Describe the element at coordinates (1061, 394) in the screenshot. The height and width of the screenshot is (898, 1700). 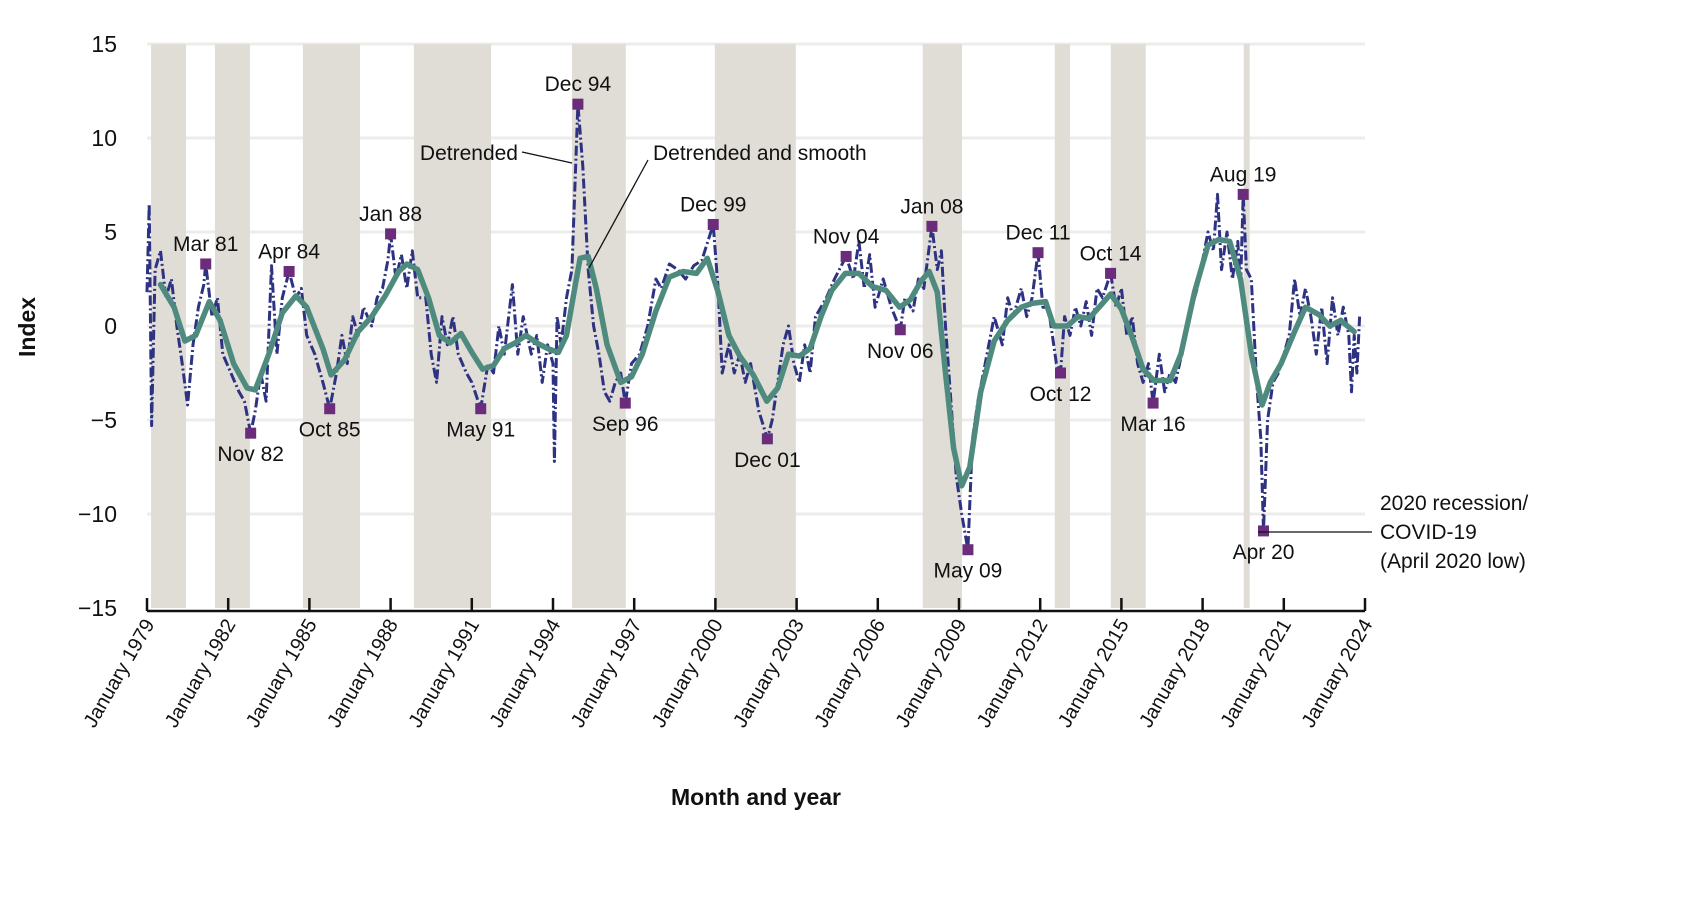
I see `turning-point-label: Oct 12` at that location.